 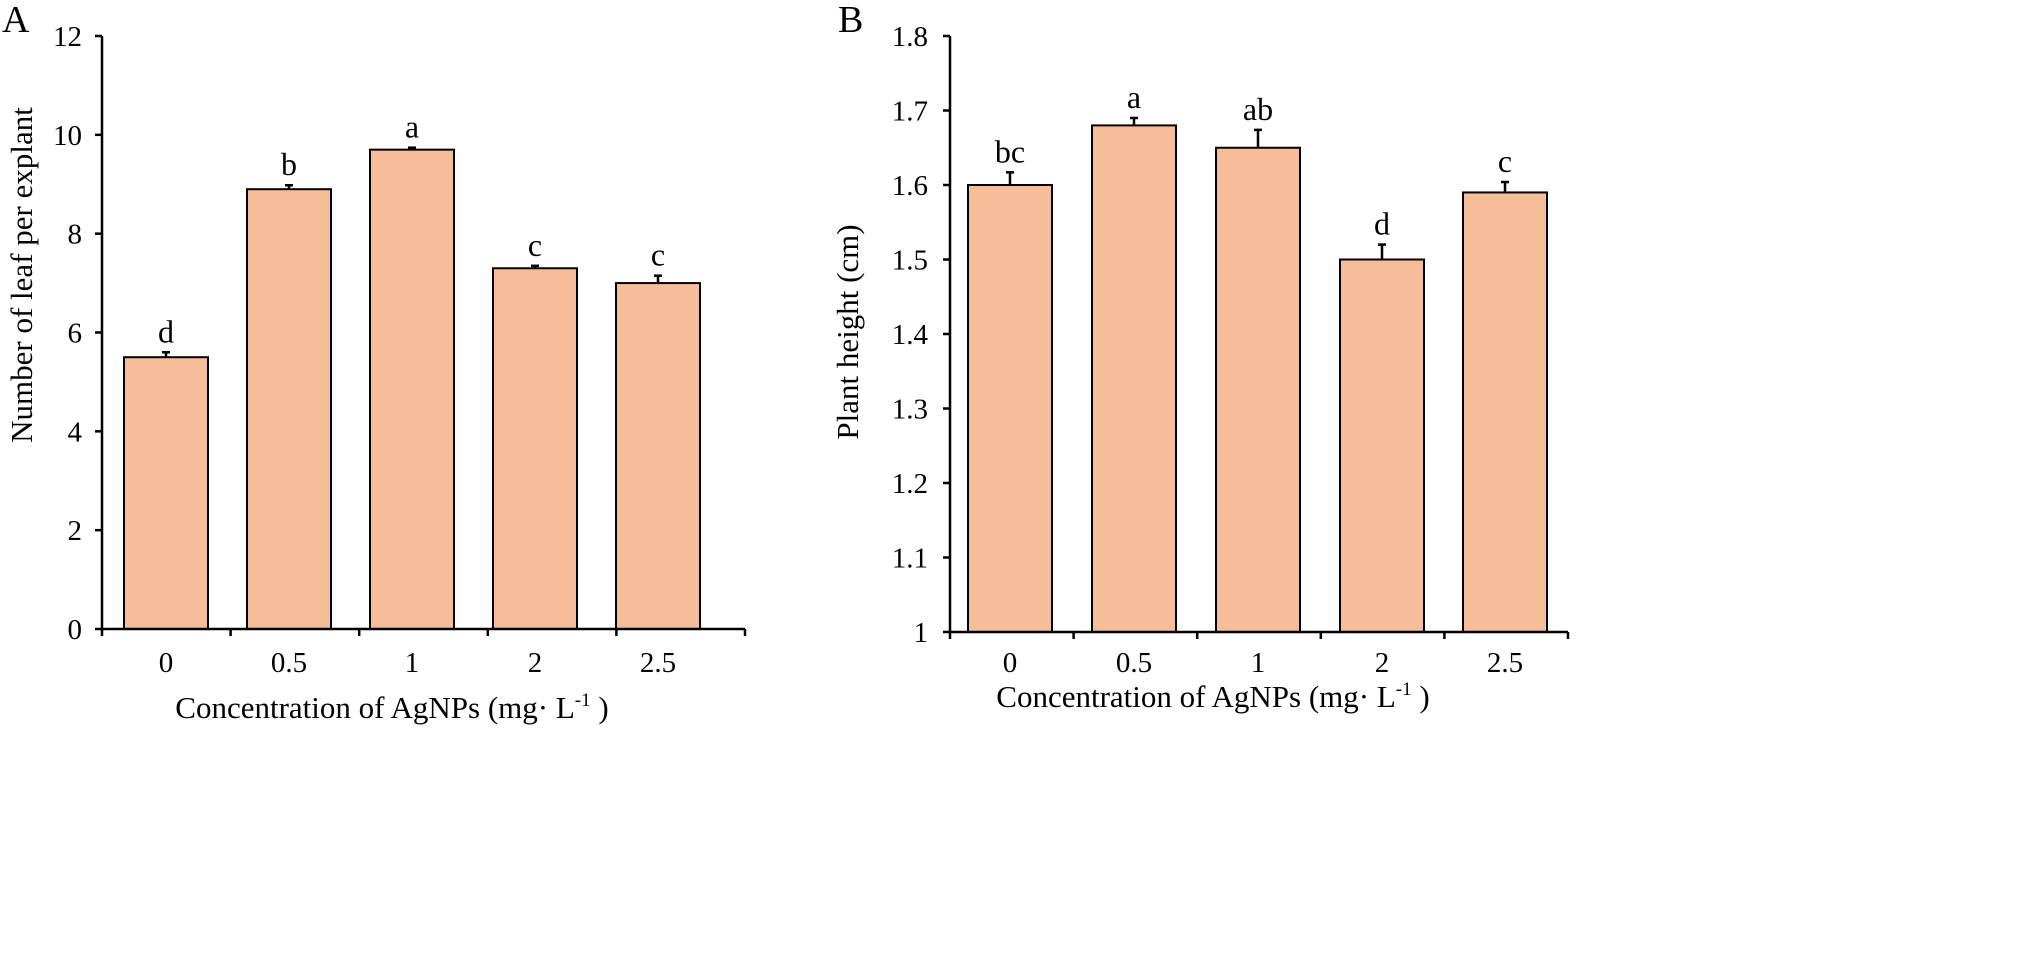 I want to click on panel-b-y-tick-label-2: 1.2, so click(x=910, y=484).